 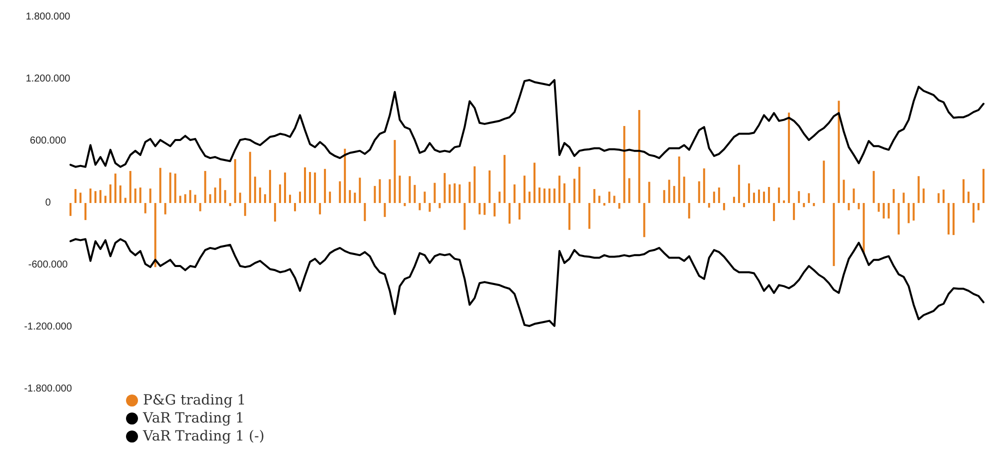 What do you see at coordinates (48, 389) in the screenshot?
I see `y-tick-label: -1.800.000` at bounding box center [48, 389].